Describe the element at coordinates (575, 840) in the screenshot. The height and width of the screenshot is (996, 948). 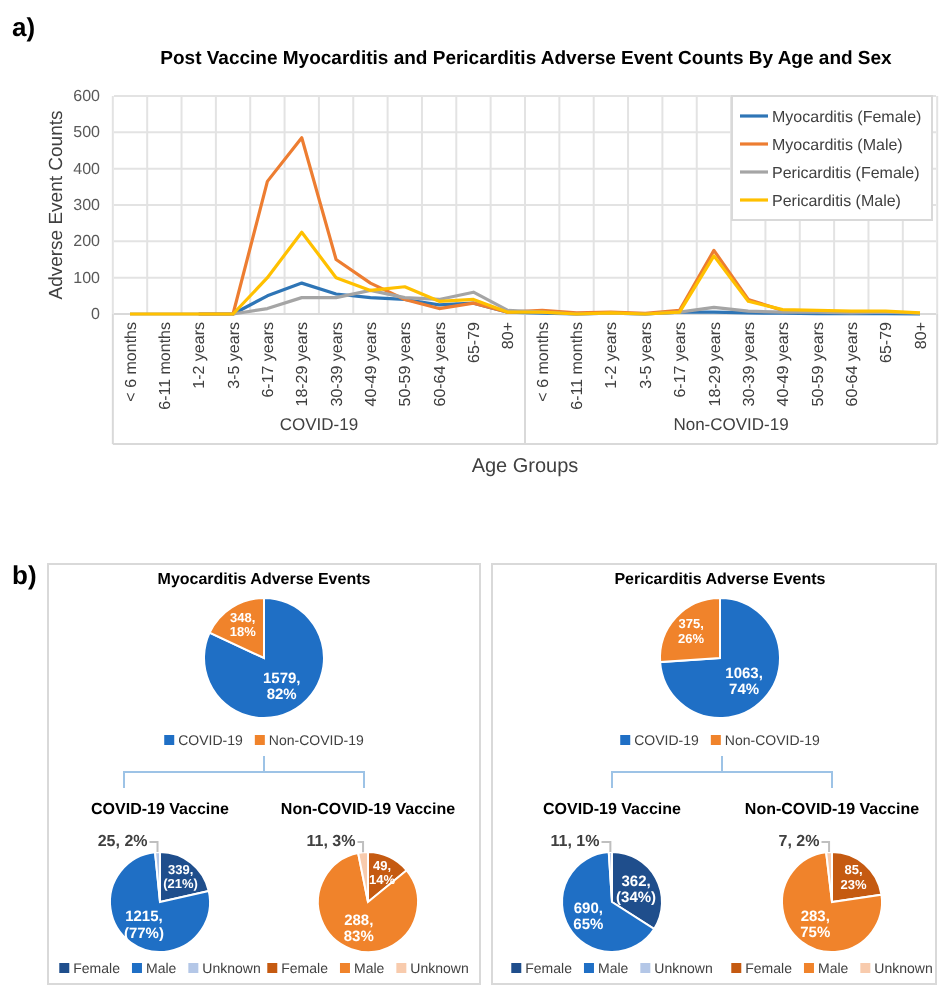
I see `data-label: 11, 1%` at that location.